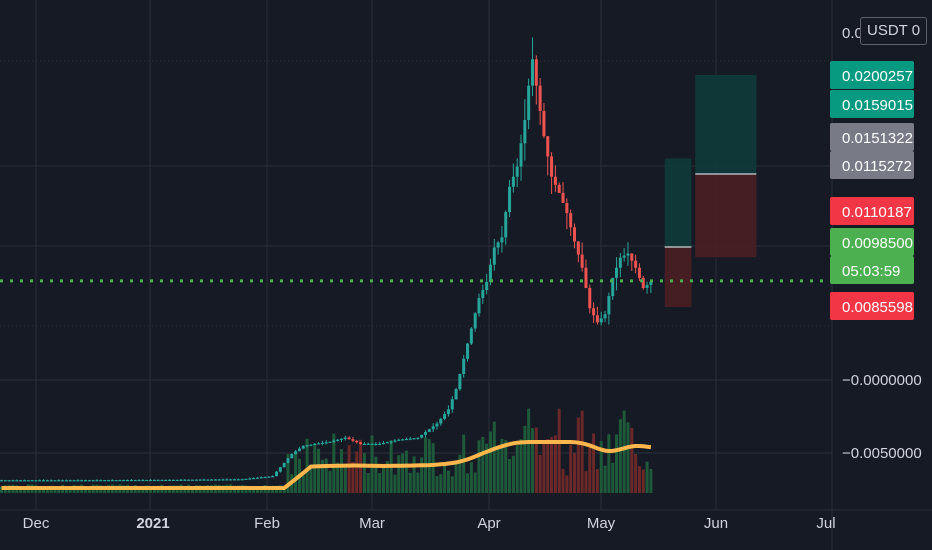 The width and height of the screenshot is (932, 550). I want to click on position-2-profit-zone, so click(726, 125).